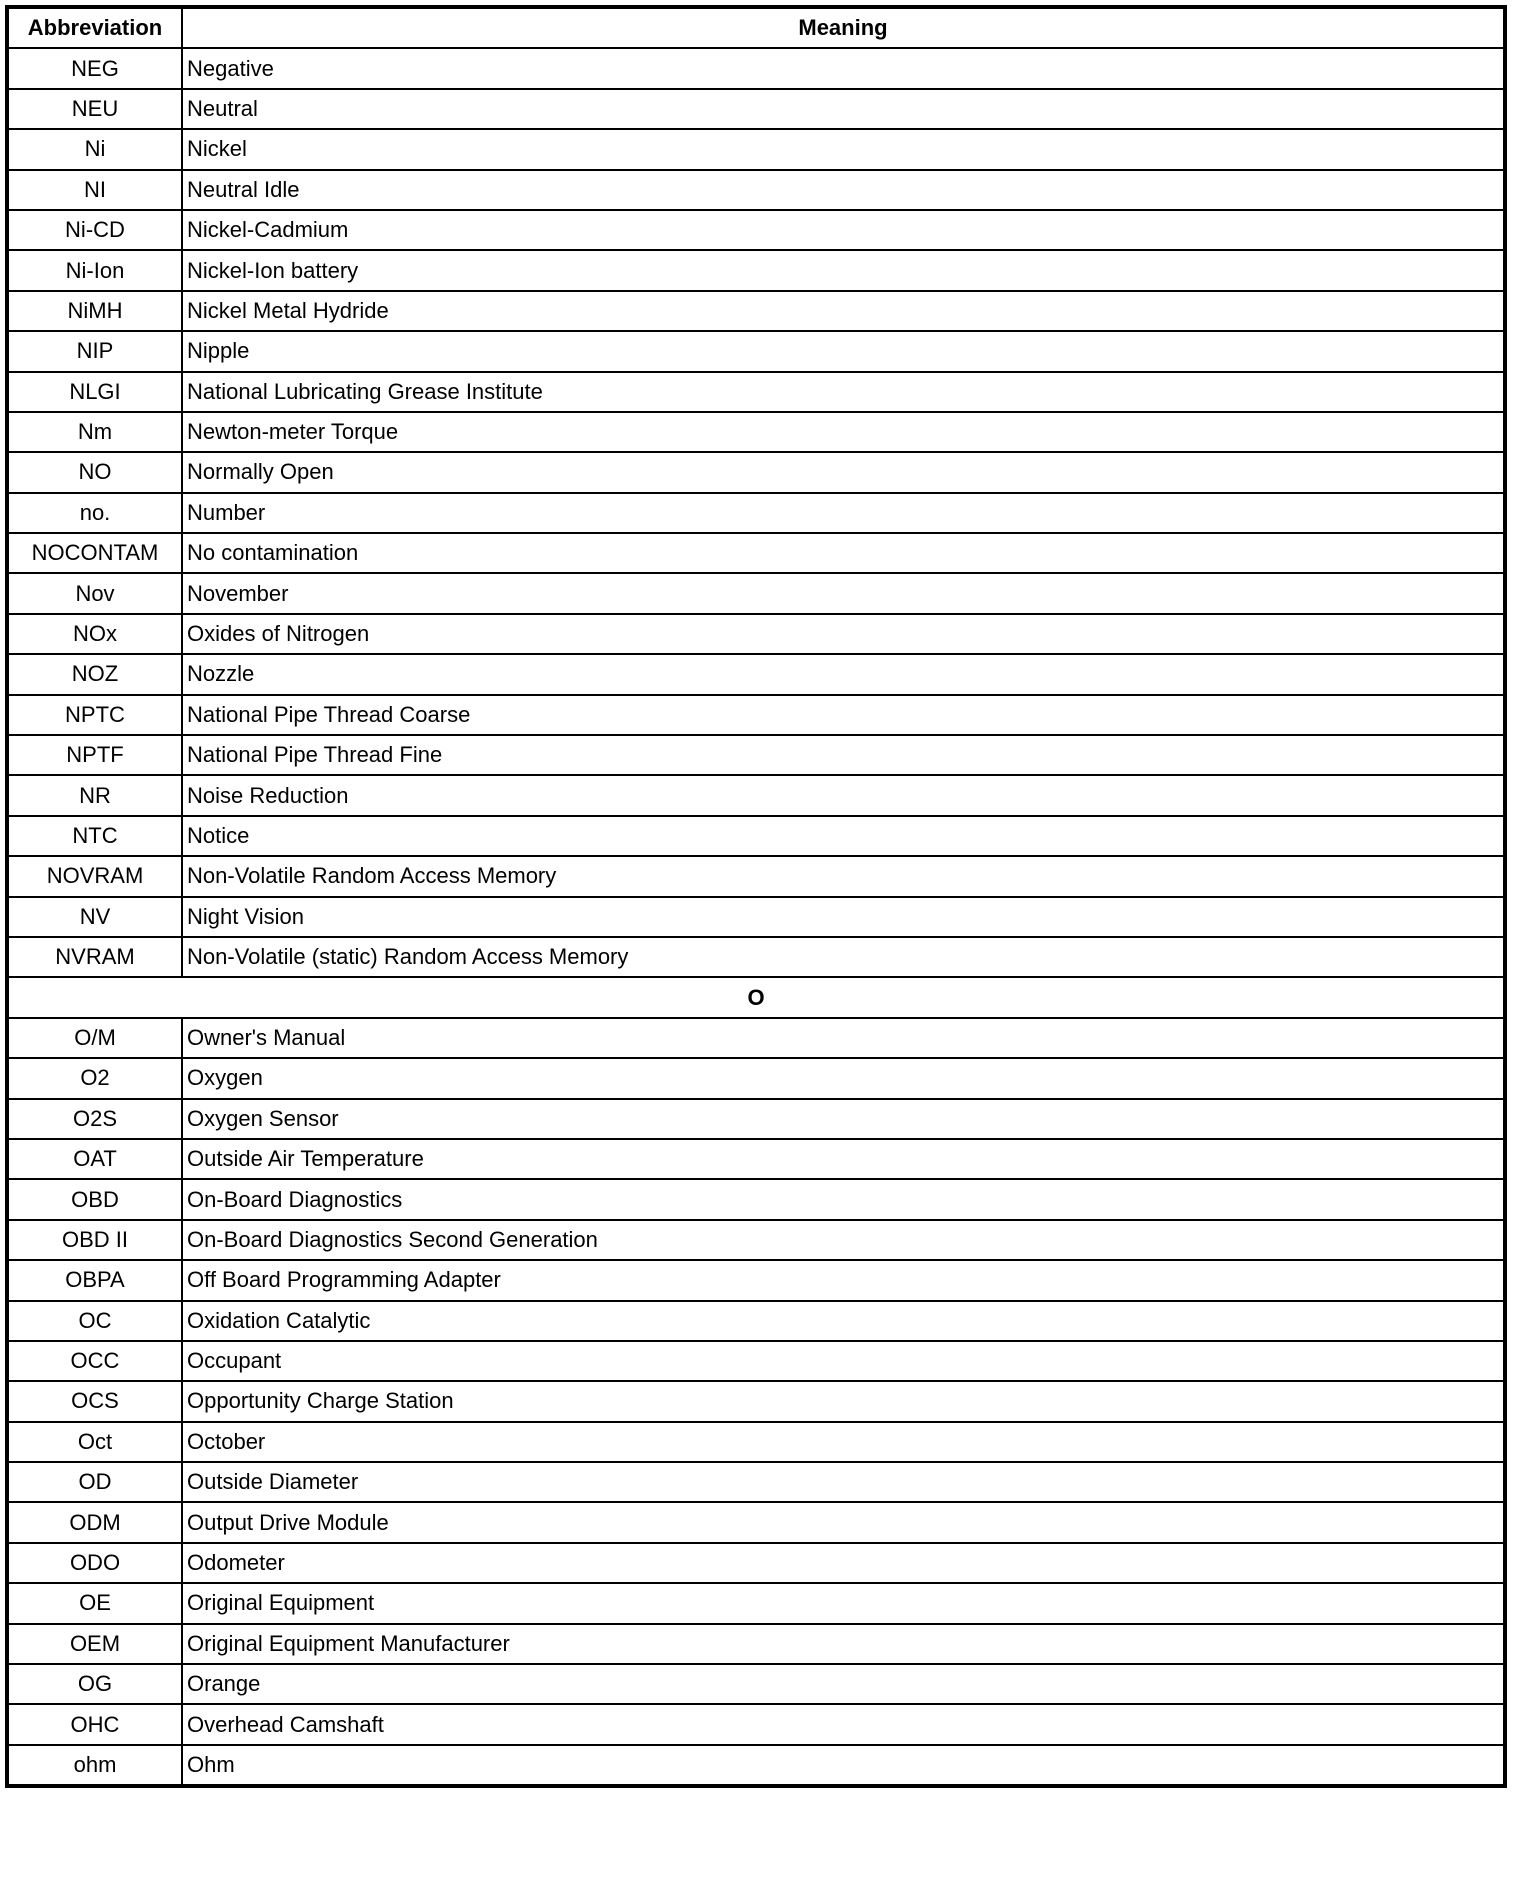  I want to click on table-row: NOx Oxides of Nitrogen, so click(756, 634).